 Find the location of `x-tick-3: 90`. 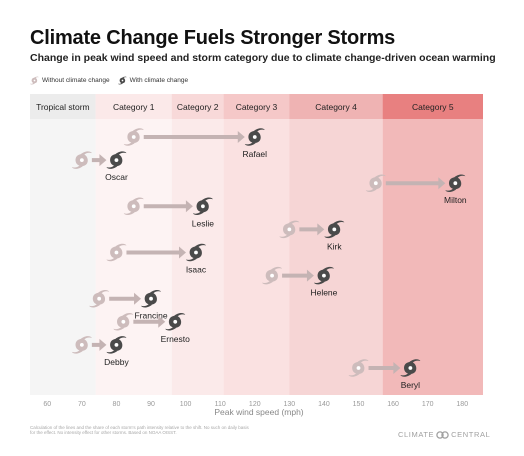

x-tick-3: 90 is located at coordinates (151, 404).